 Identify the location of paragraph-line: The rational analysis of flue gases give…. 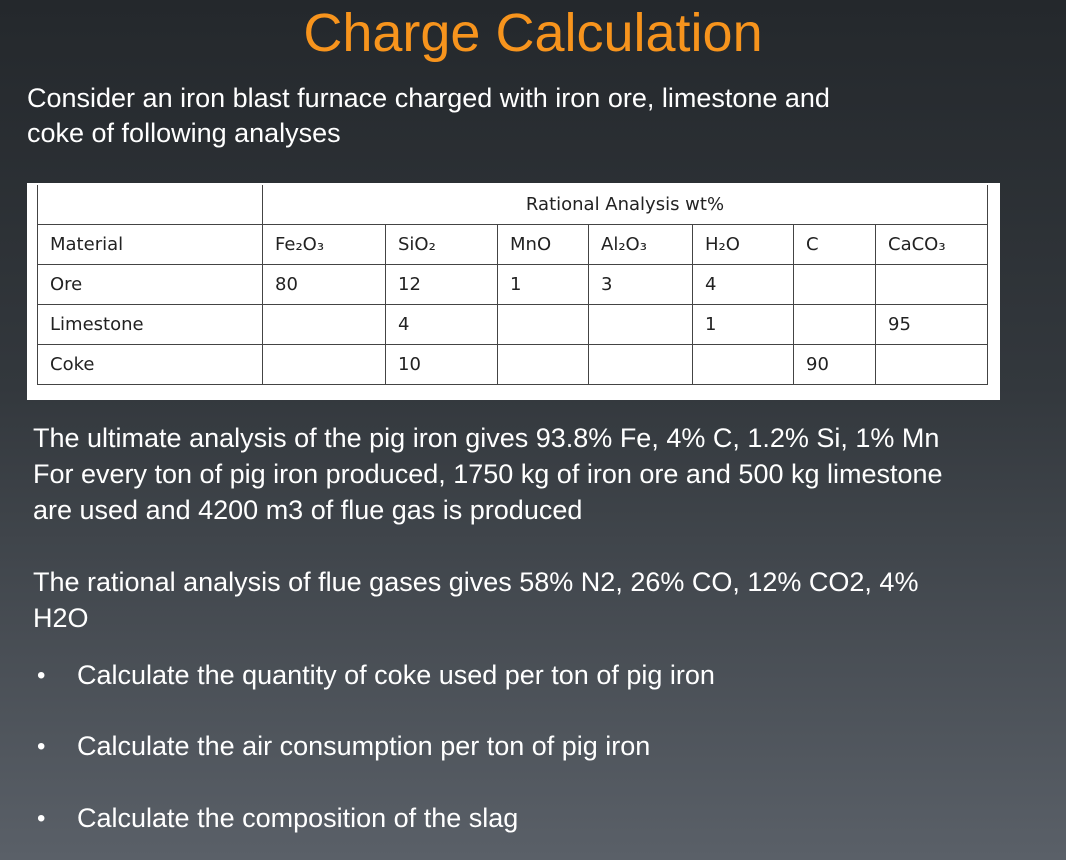
(476, 582).